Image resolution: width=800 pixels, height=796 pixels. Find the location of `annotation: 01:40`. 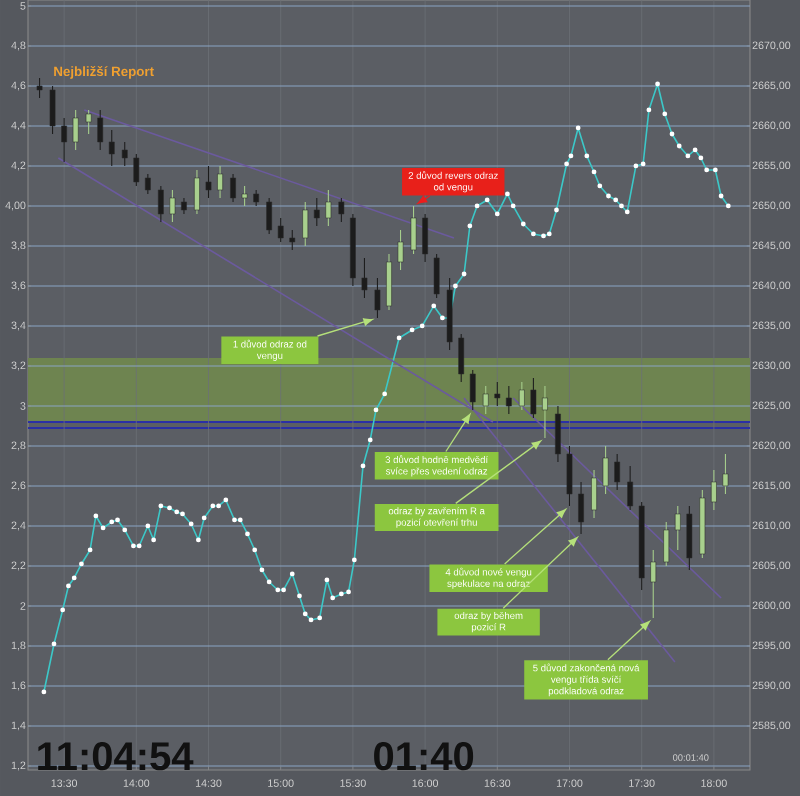

annotation: 01:40 is located at coordinates (424, 756).